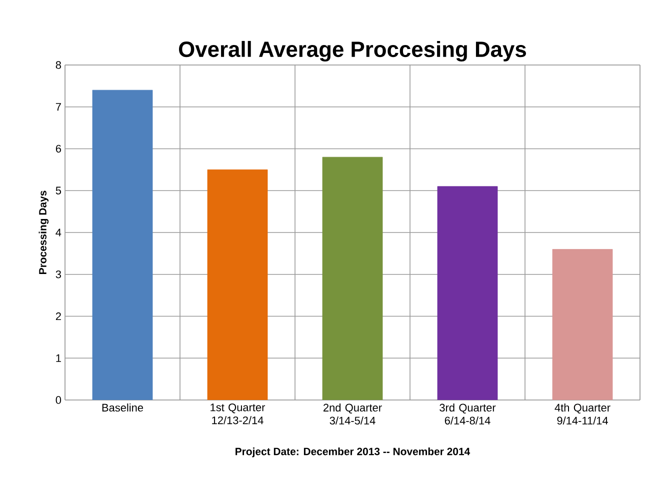 This screenshot has height=481, width=649. Describe the element at coordinates (58, 65) in the screenshot. I see `y-tick-label: 8` at that location.